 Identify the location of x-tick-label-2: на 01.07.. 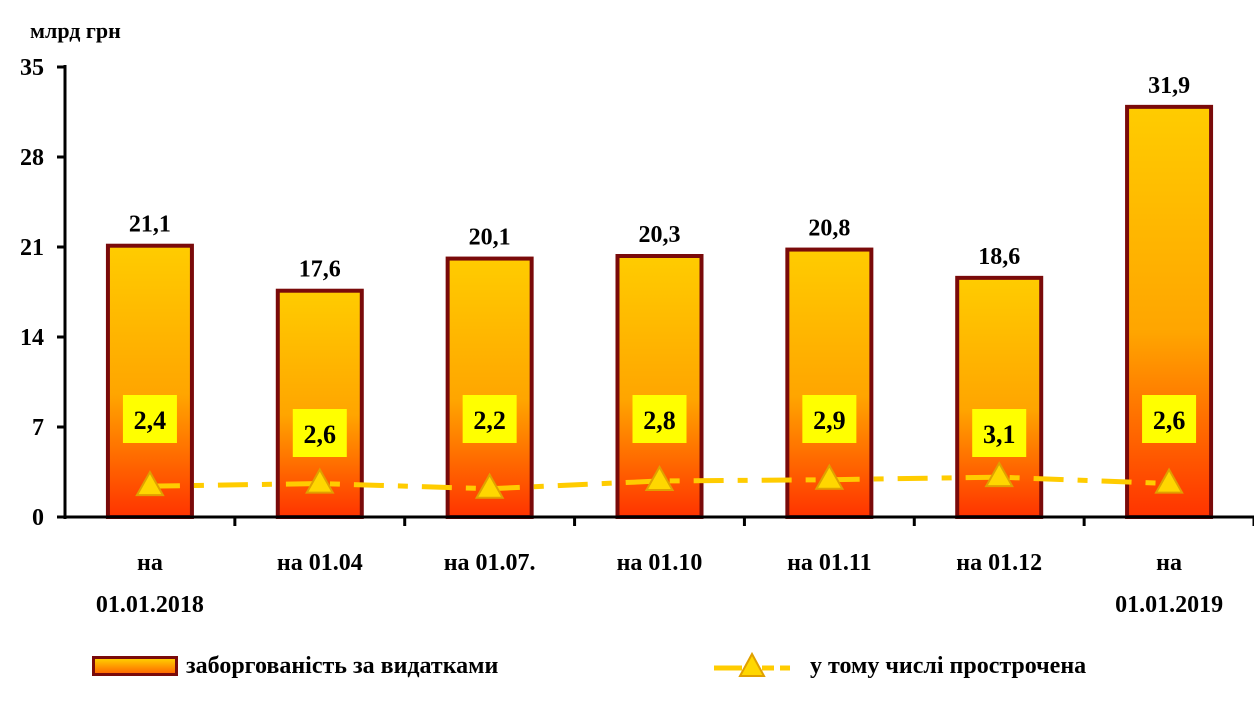
(490, 563).